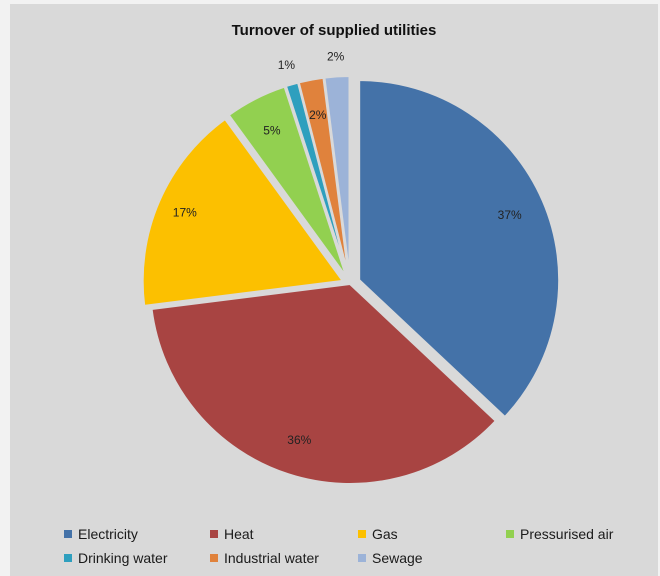 The height and width of the screenshot is (576, 660). What do you see at coordinates (362, 534) in the screenshot?
I see `legend-swatch-gas` at bounding box center [362, 534].